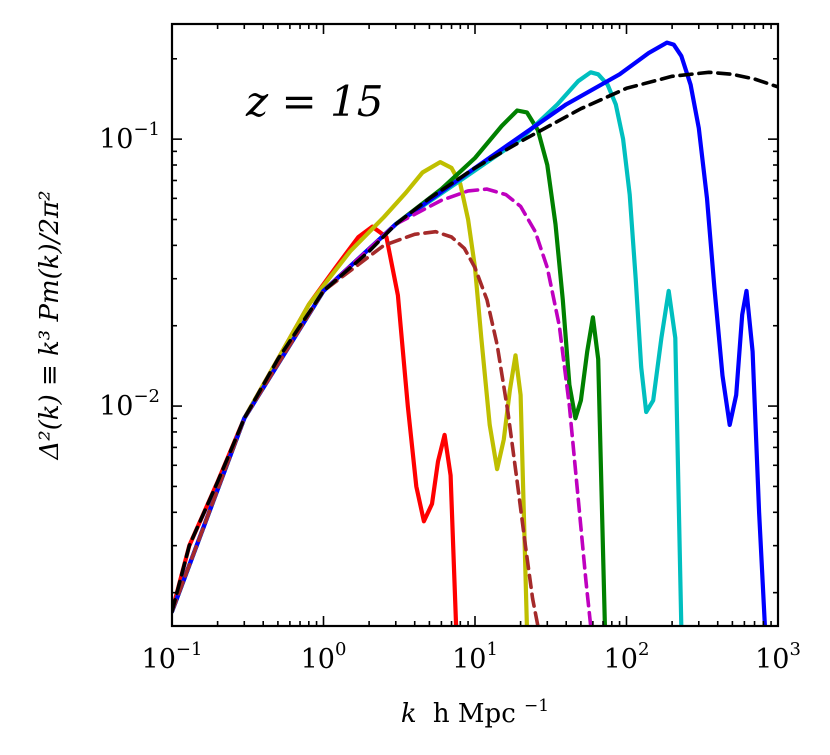  Describe the element at coordinates (129, 404) in the screenshot. I see `y-tick-label: 10⁻²` at that location.